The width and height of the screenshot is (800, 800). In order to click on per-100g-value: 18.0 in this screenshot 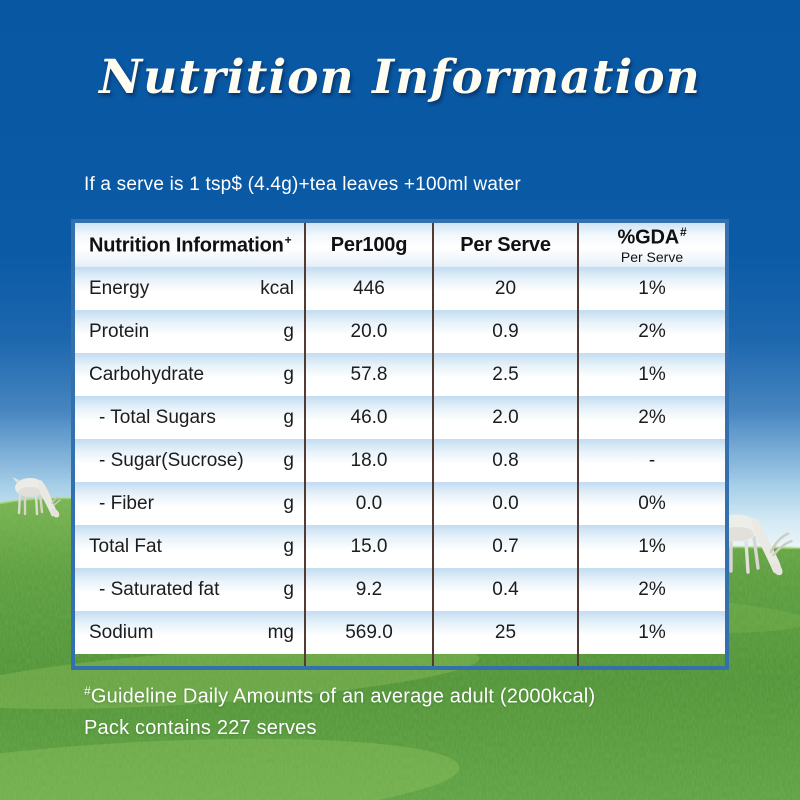, I will do `click(368, 460)`.